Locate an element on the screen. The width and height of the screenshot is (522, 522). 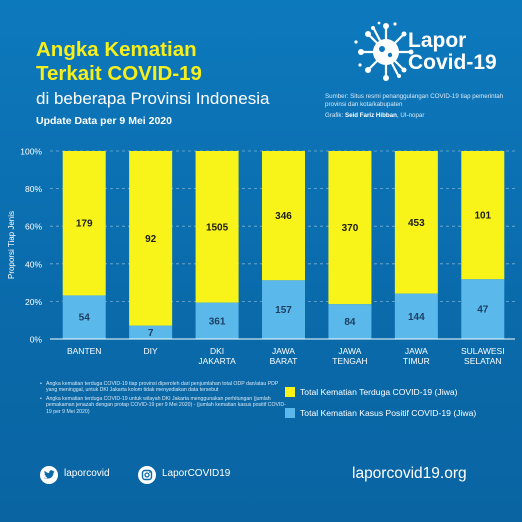
data-label-suspected: 453 is located at coordinates (416, 223).